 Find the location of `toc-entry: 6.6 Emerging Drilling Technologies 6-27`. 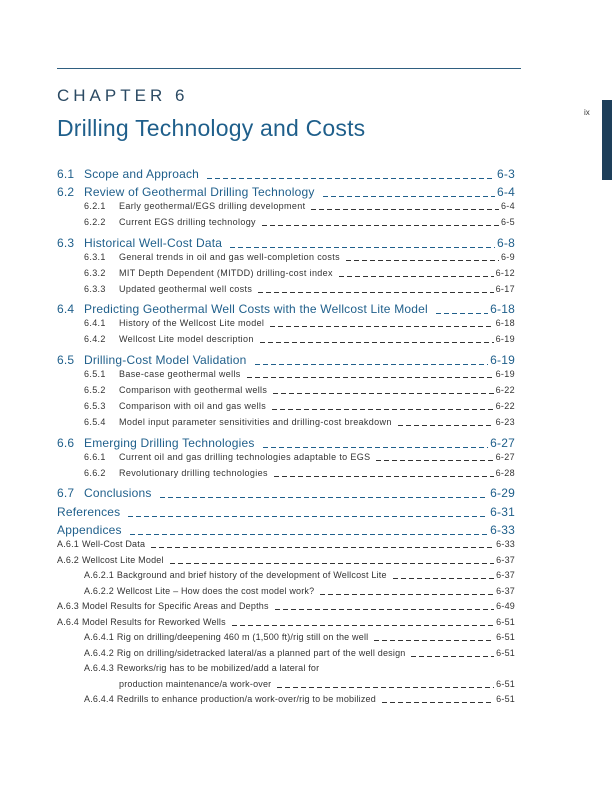

toc-entry: 6.6 Emerging Drilling Technologies 6-27 is located at coordinates (286, 444).